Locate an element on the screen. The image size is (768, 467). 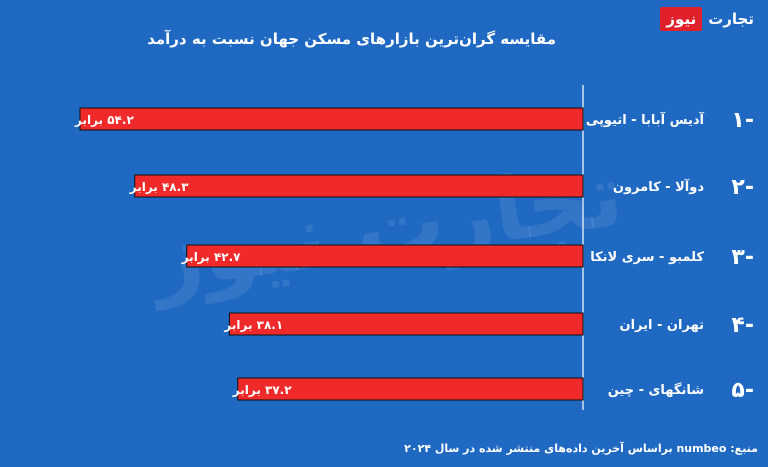
bar-value-label: ۴۸.۳ برابر is located at coordinates (159, 187).